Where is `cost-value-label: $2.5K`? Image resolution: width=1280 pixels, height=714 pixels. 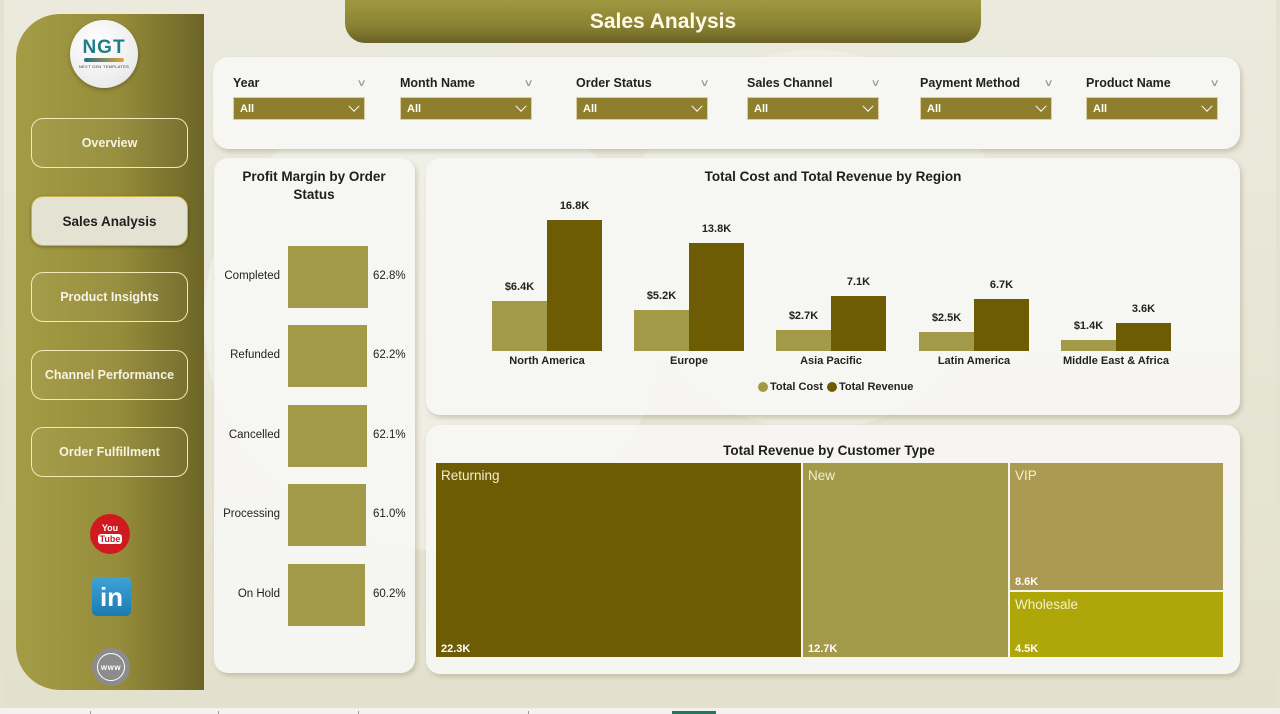 cost-value-label: $2.5K is located at coordinates (946, 318).